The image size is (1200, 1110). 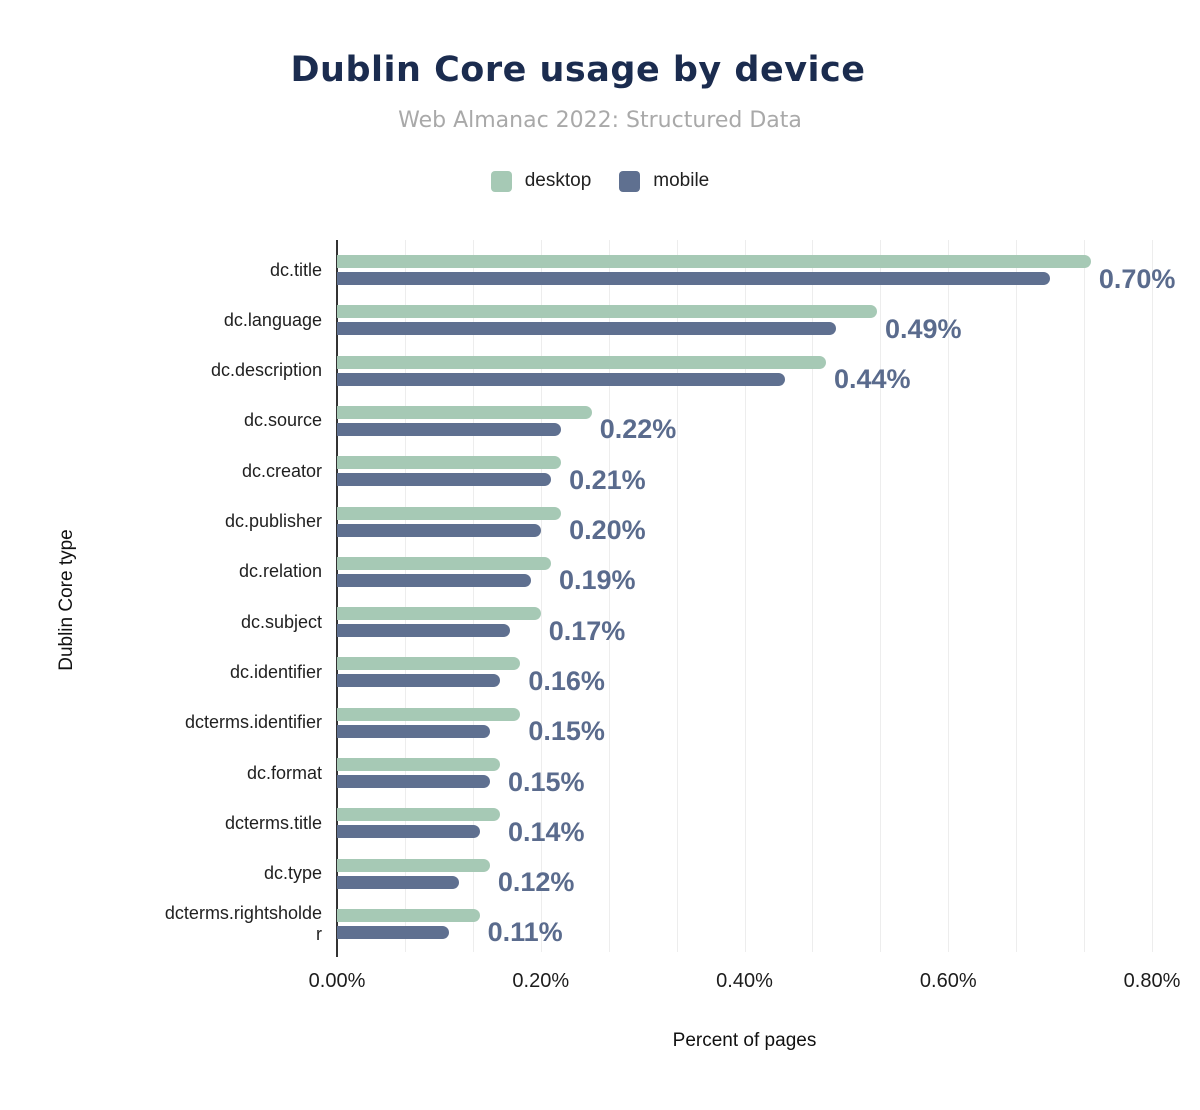 What do you see at coordinates (434, 580) in the screenshot?
I see `bar-mobile-dc.relation` at bounding box center [434, 580].